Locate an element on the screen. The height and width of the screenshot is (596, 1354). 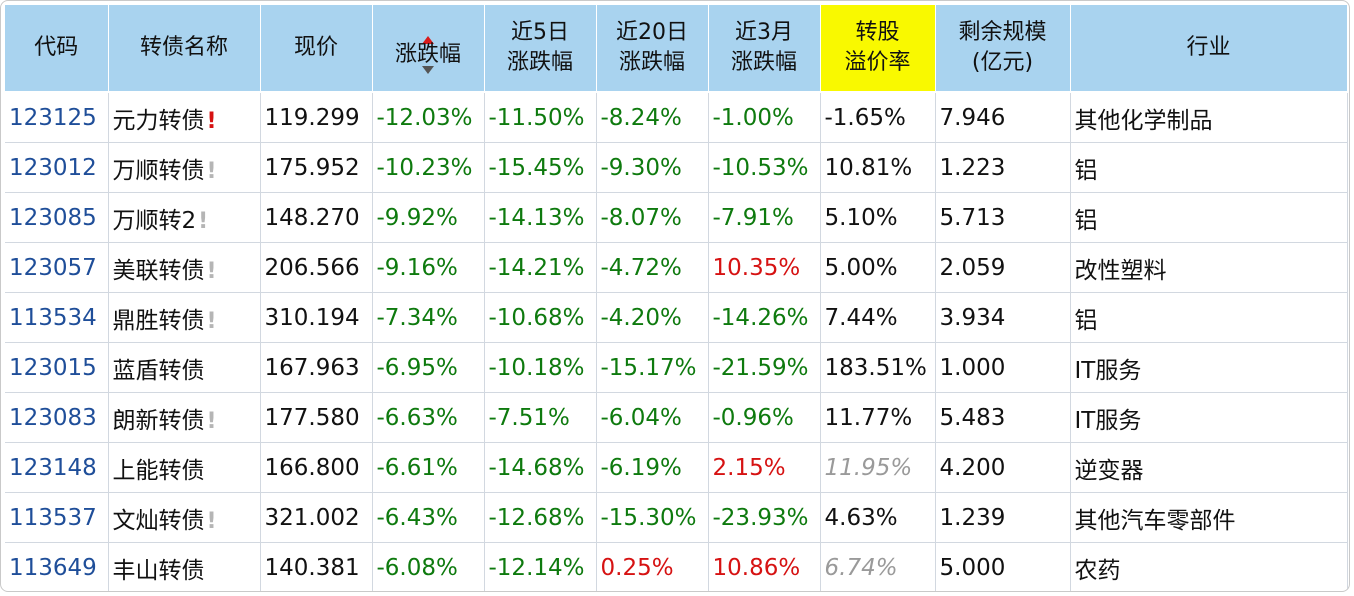
change-3m-cell-text: -21.59% is located at coordinates (760, 367).